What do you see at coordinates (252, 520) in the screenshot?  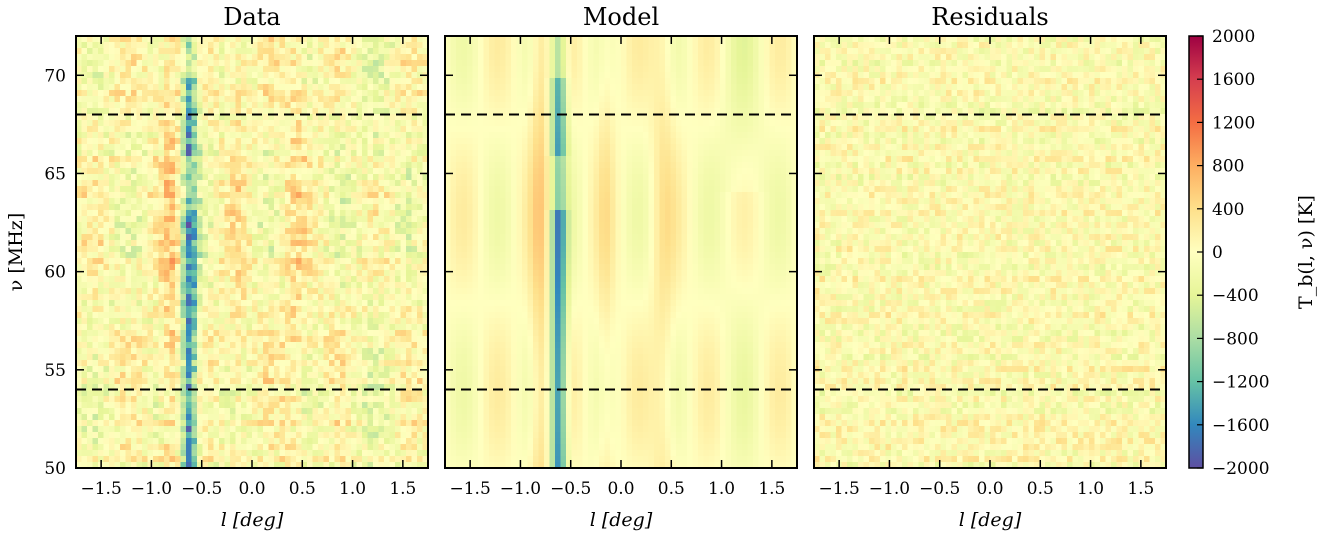 I see `x-axis-label-data: l [deg]` at bounding box center [252, 520].